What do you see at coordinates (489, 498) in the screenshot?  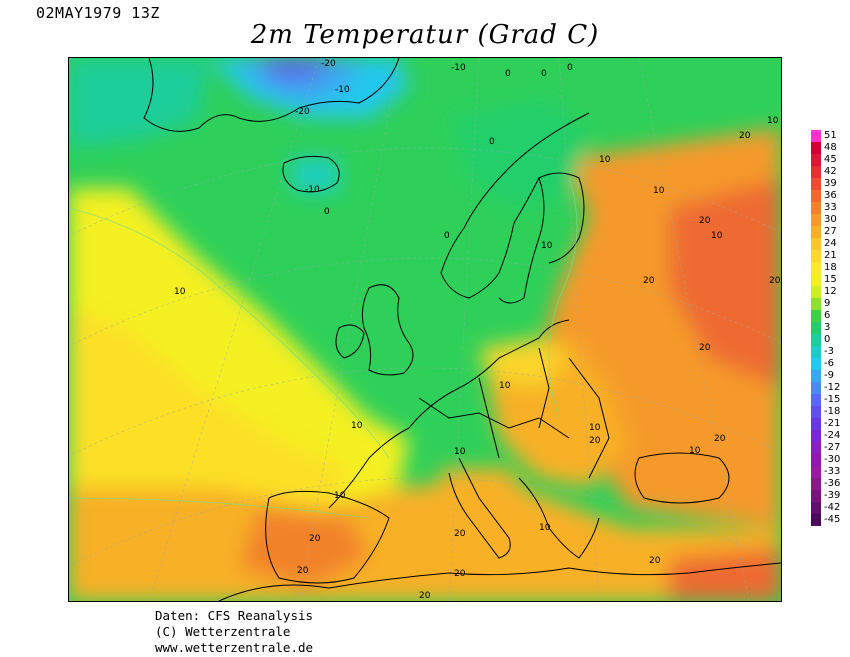 I see `field-italy` at bounding box center [489, 498].